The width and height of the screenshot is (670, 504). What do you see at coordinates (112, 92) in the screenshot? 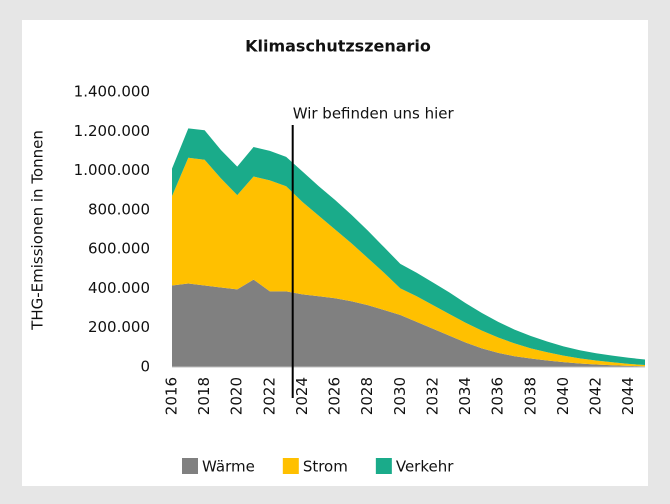
I see `y-tick-label: 1.400.000` at bounding box center [112, 92].